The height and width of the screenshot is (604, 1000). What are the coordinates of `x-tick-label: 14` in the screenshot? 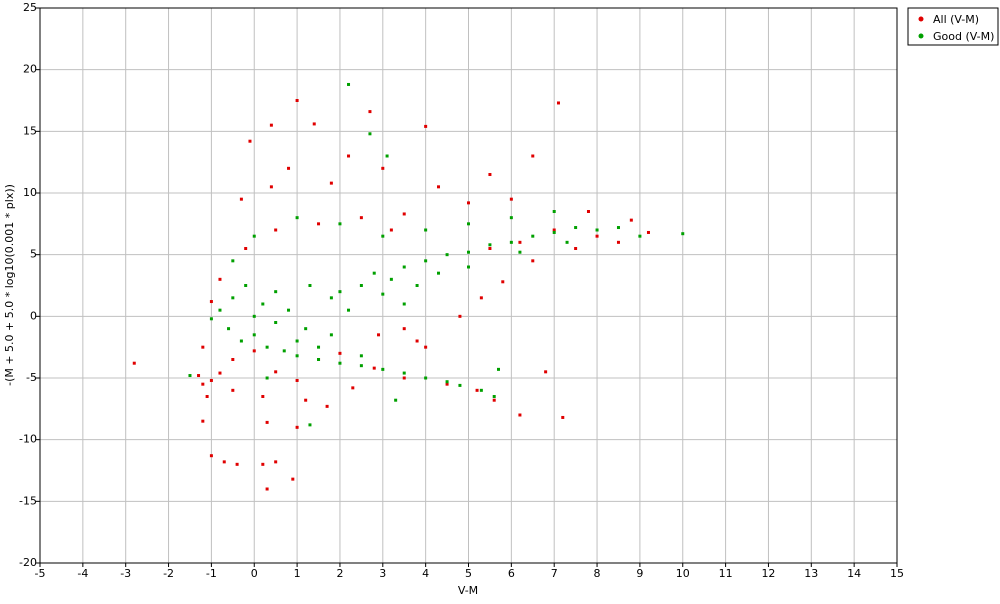 It's located at (854, 573).